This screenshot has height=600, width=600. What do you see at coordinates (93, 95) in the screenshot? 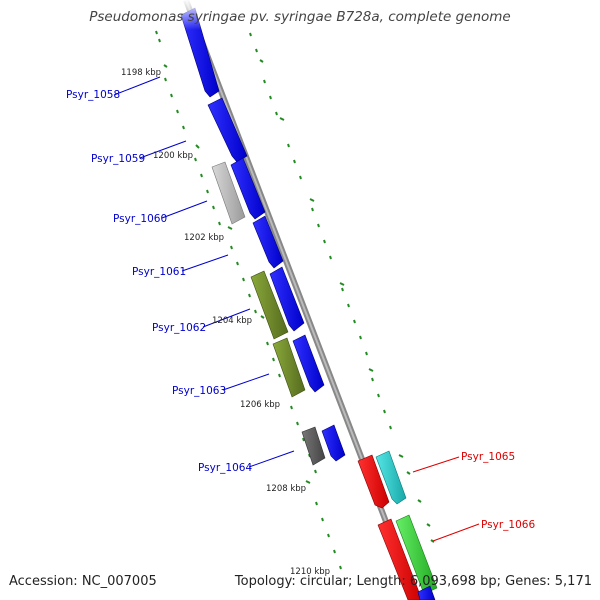
I see `gene-label-psyr-1058: Psyr_1058` at bounding box center [93, 95].